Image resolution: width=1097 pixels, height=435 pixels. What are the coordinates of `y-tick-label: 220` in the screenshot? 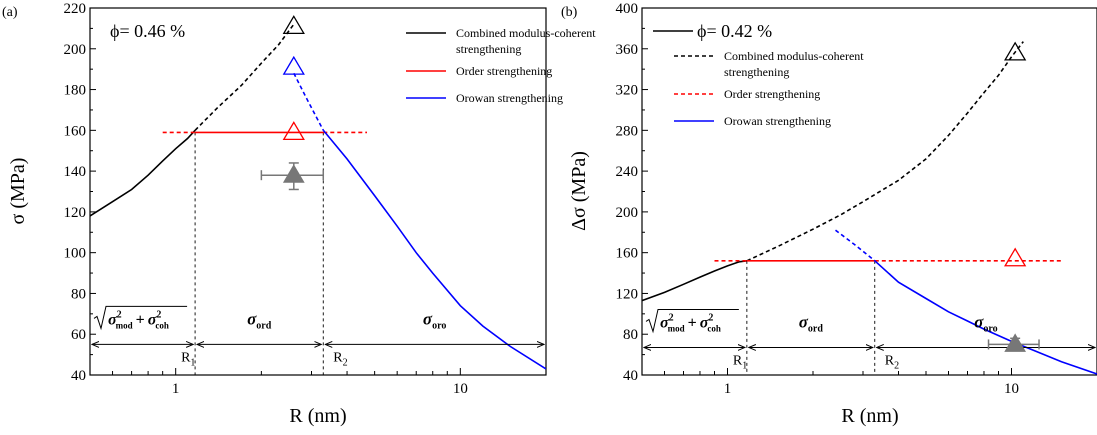 It's located at (75, 9).